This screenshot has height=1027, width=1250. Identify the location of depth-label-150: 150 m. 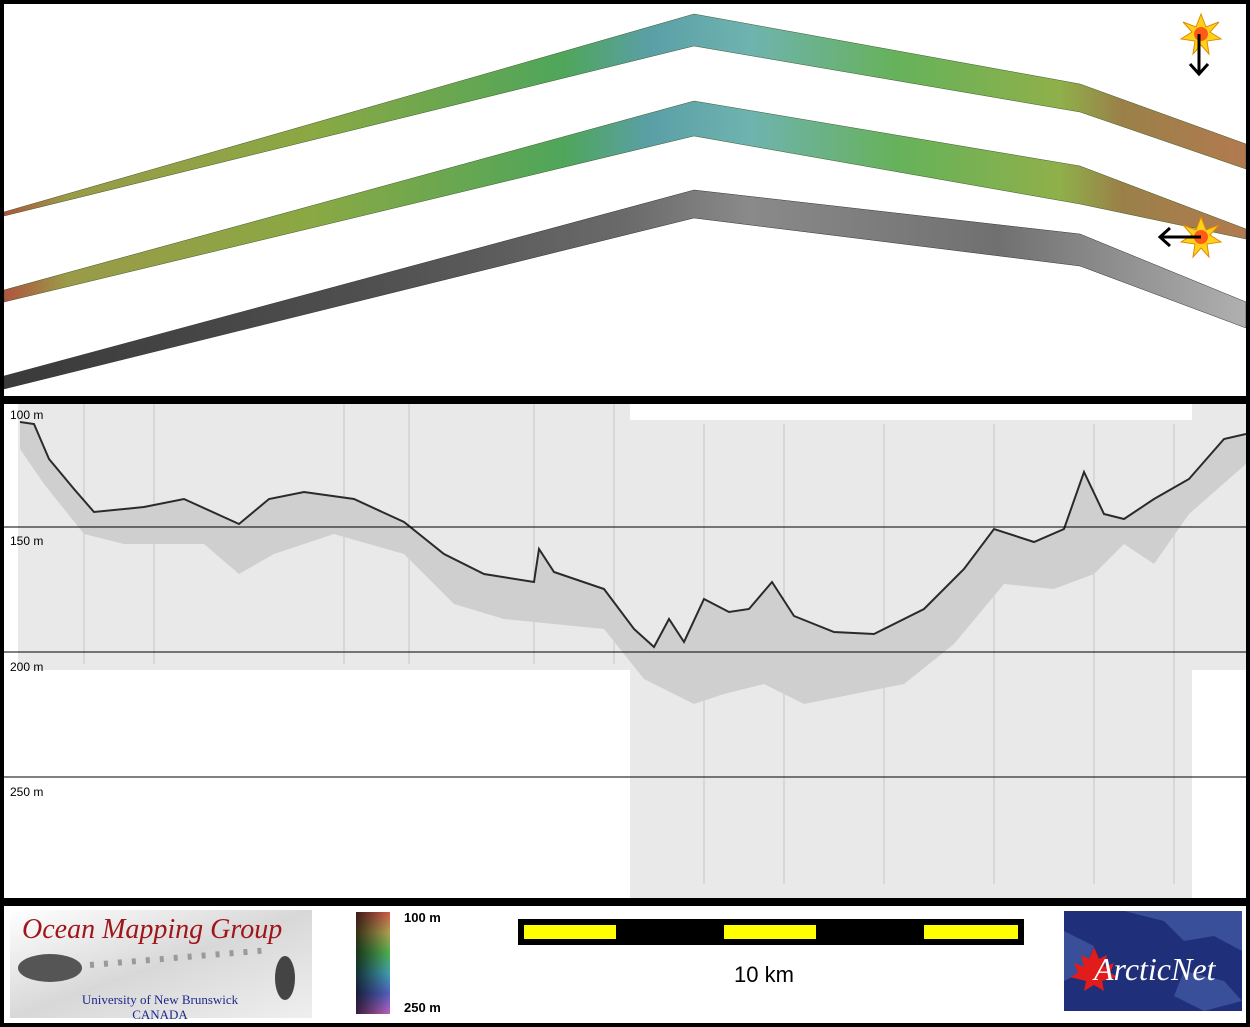
(27, 541).